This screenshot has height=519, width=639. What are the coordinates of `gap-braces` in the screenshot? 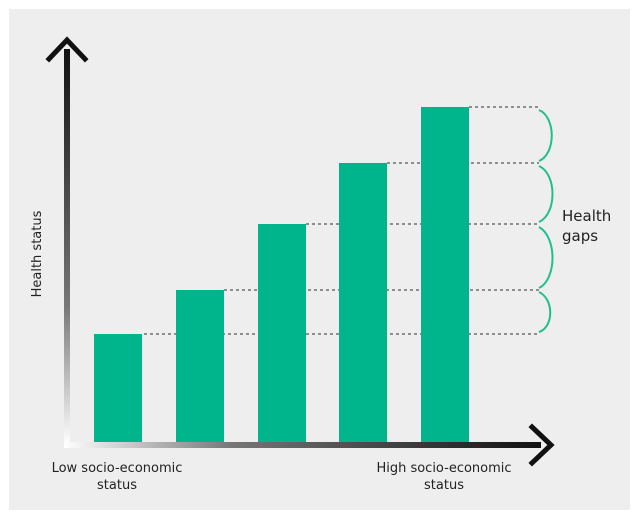 It's located at (546, 221).